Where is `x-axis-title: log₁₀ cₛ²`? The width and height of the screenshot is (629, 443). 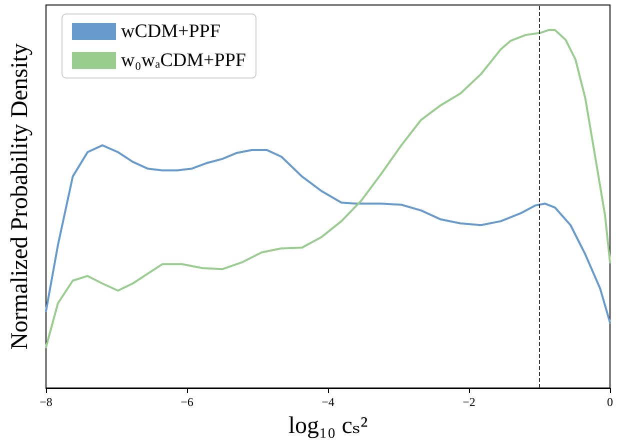
x-axis-title: log₁₀ cₛ² is located at coordinates (328, 426).